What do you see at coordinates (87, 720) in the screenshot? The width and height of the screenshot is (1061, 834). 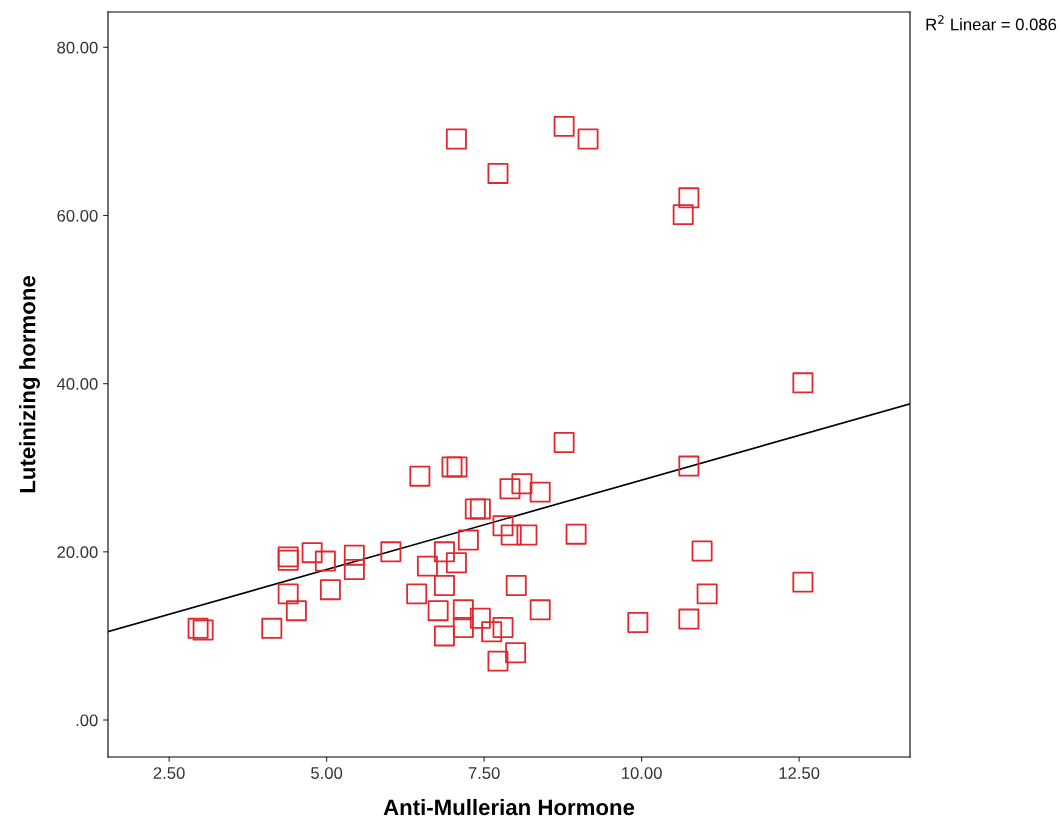 I see `y-tick-label: .00` at bounding box center [87, 720].